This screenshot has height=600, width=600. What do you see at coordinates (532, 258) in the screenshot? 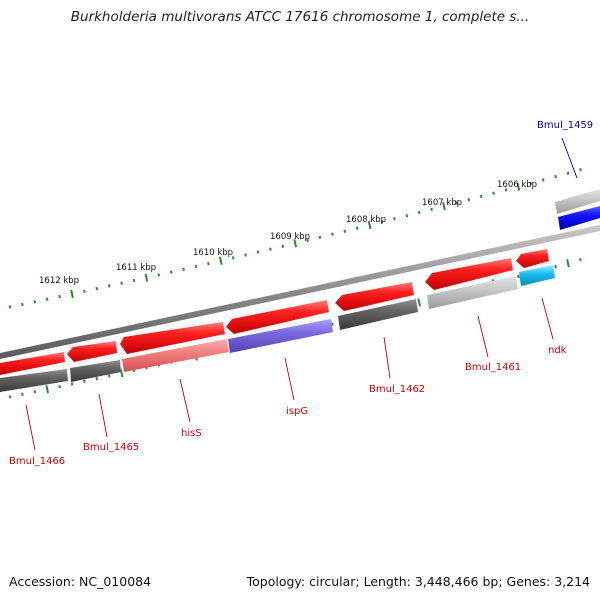
I see `gene-feature-ndk` at bounding box center [532, 258].